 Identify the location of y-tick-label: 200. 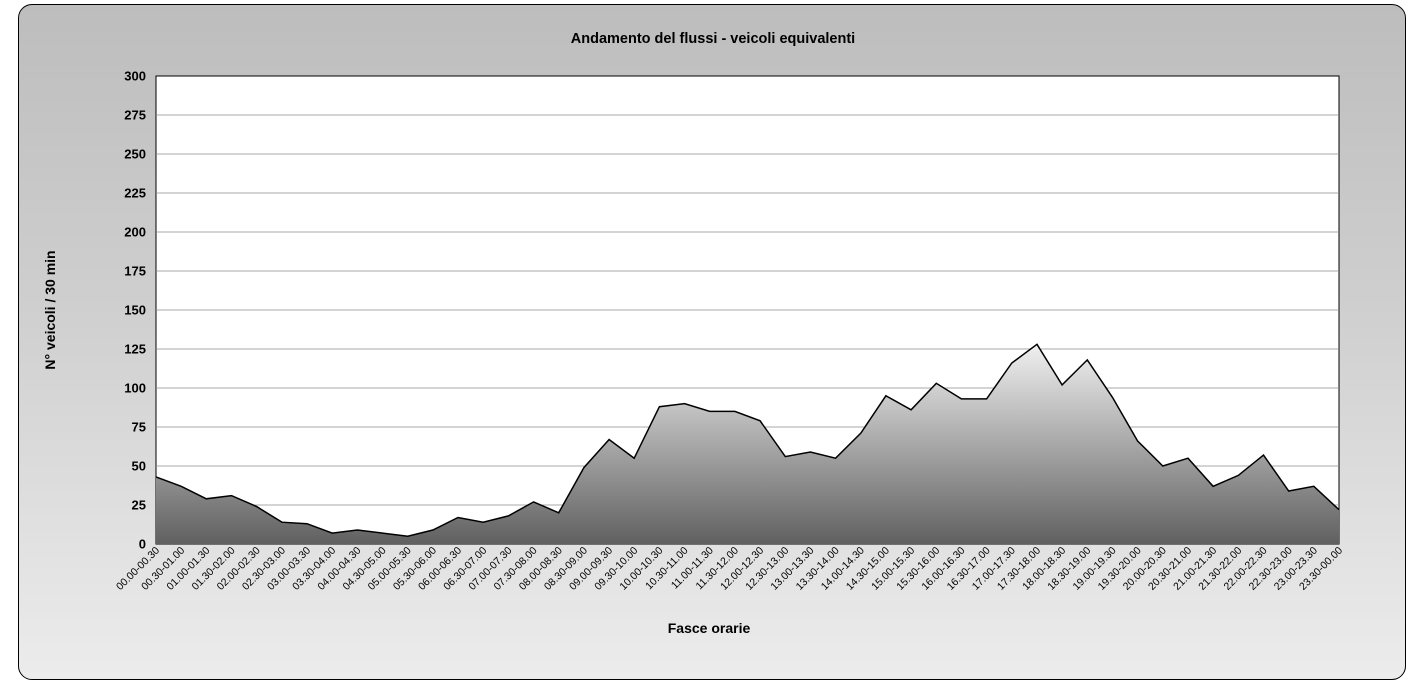
(135, 232).